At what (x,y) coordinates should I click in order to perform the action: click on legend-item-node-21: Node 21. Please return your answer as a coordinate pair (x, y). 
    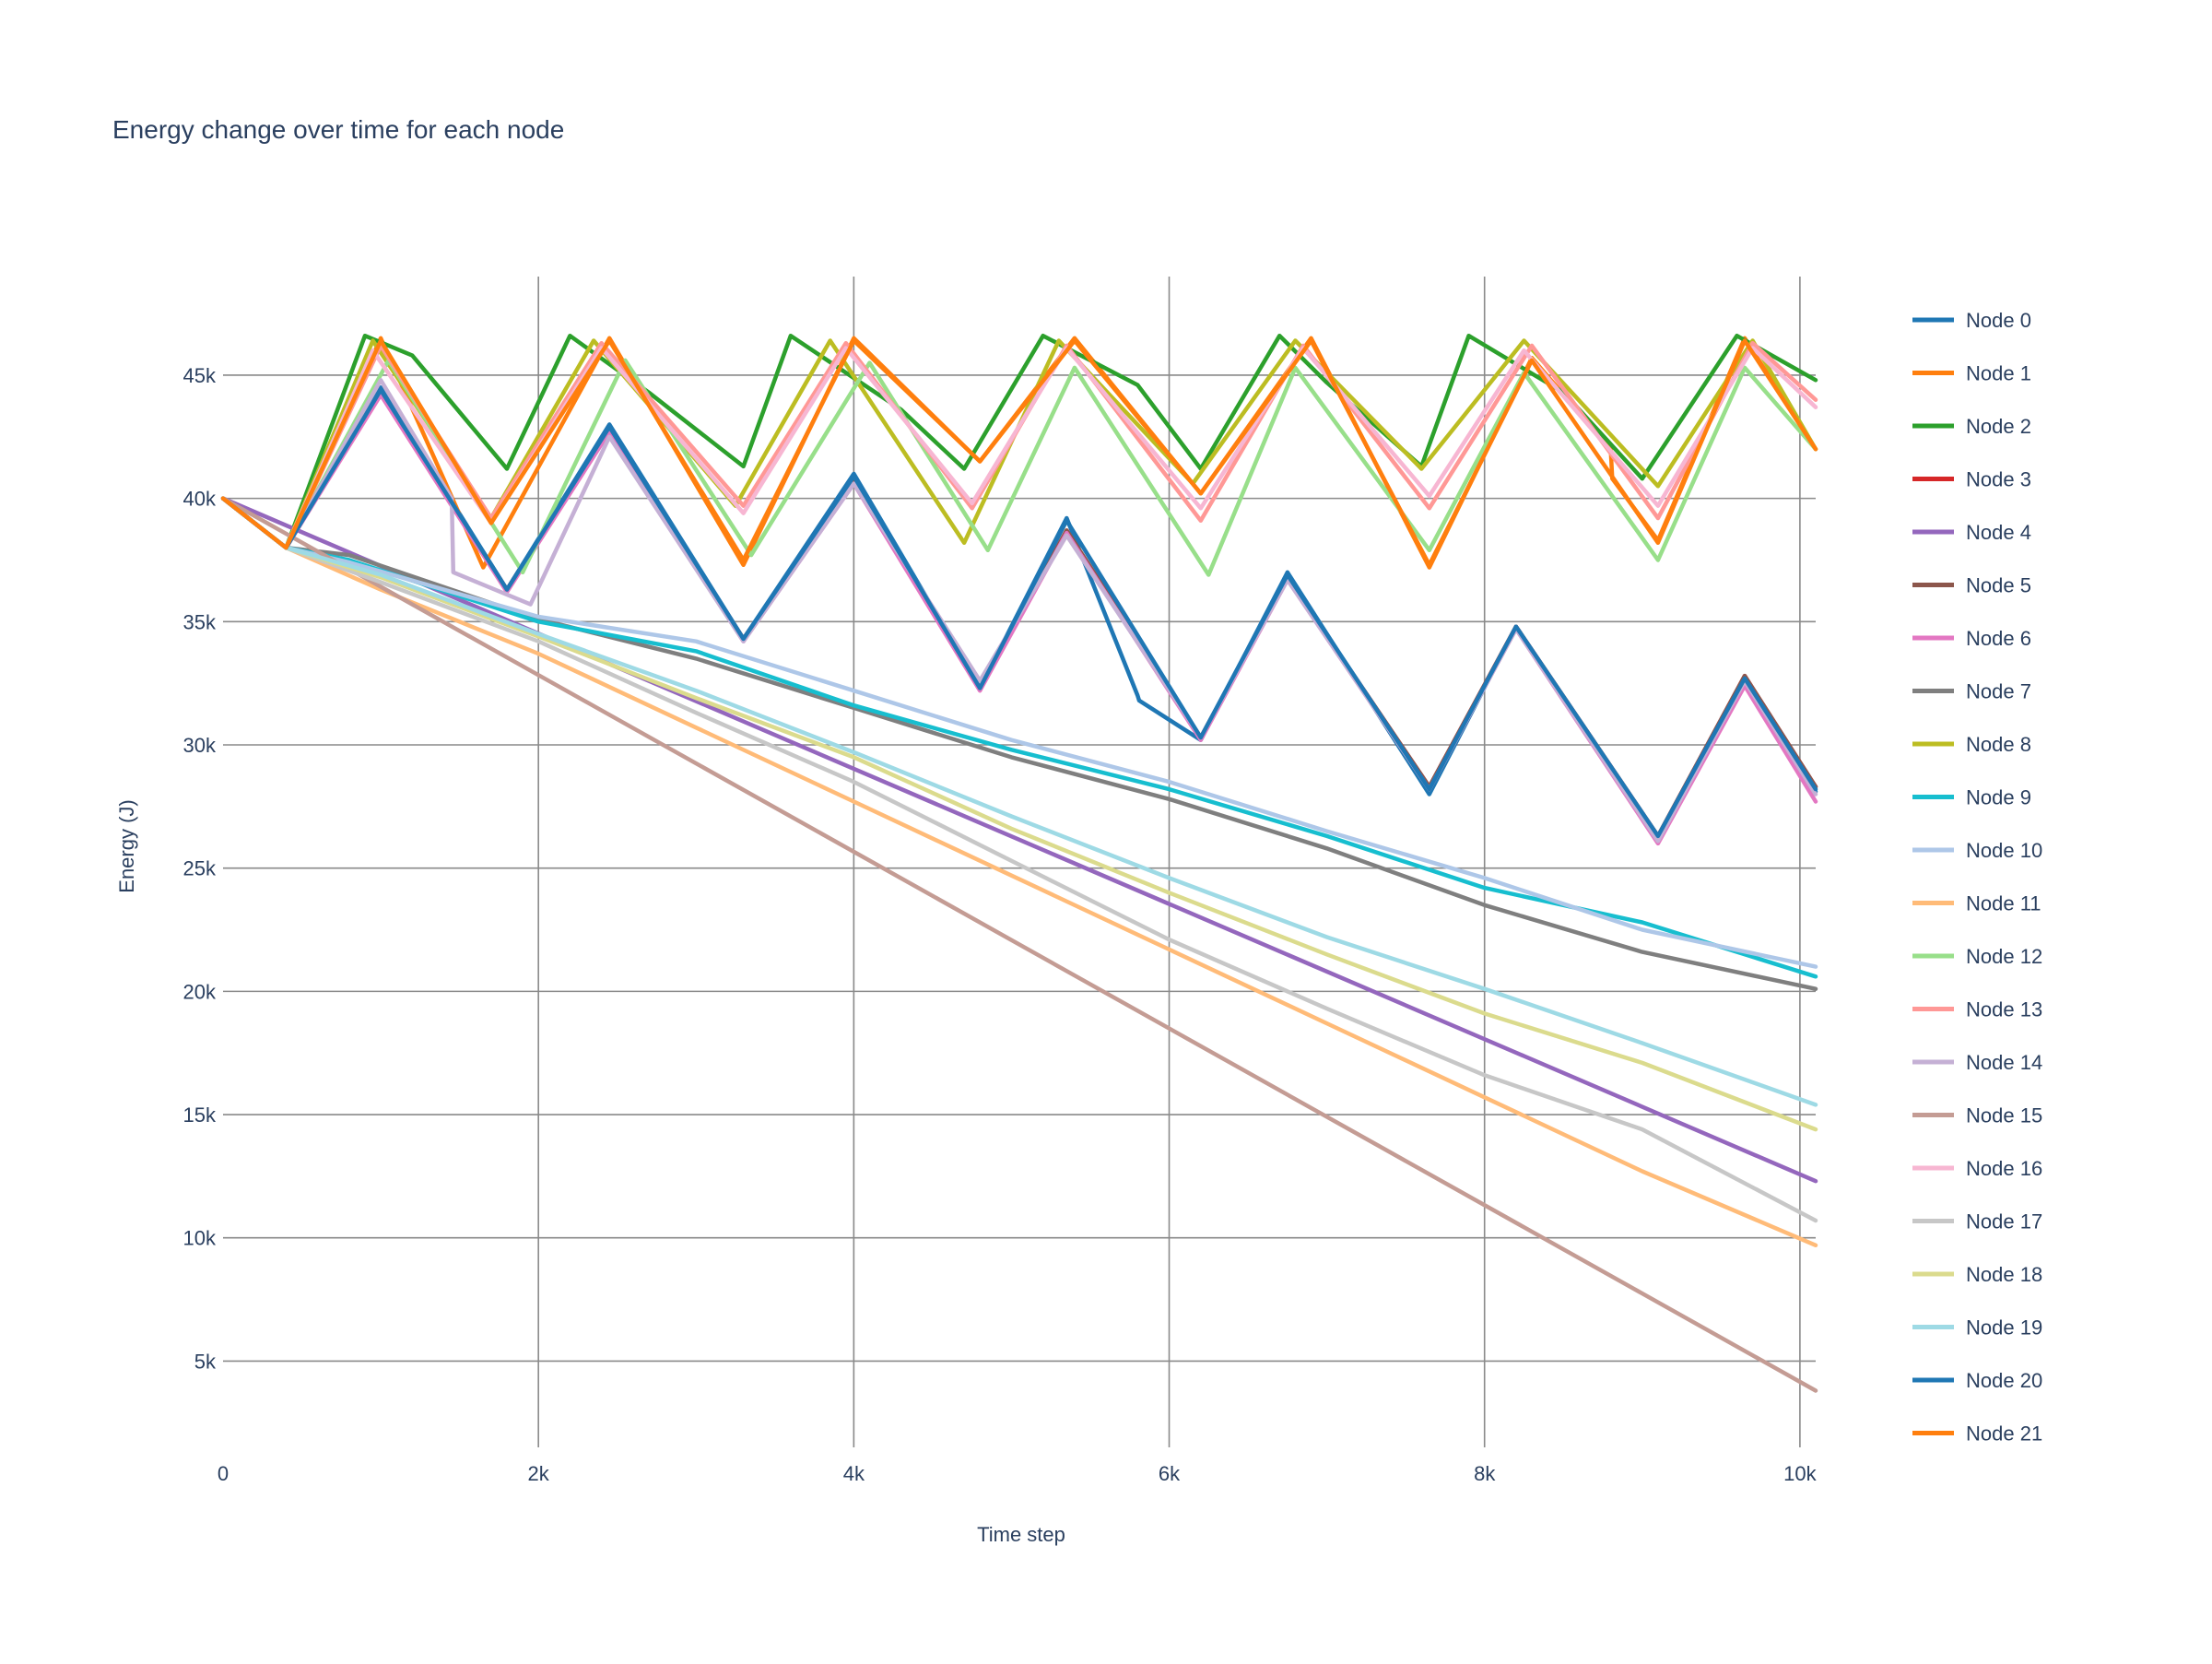
    Looking at the image, I should click on (1977, 1434).